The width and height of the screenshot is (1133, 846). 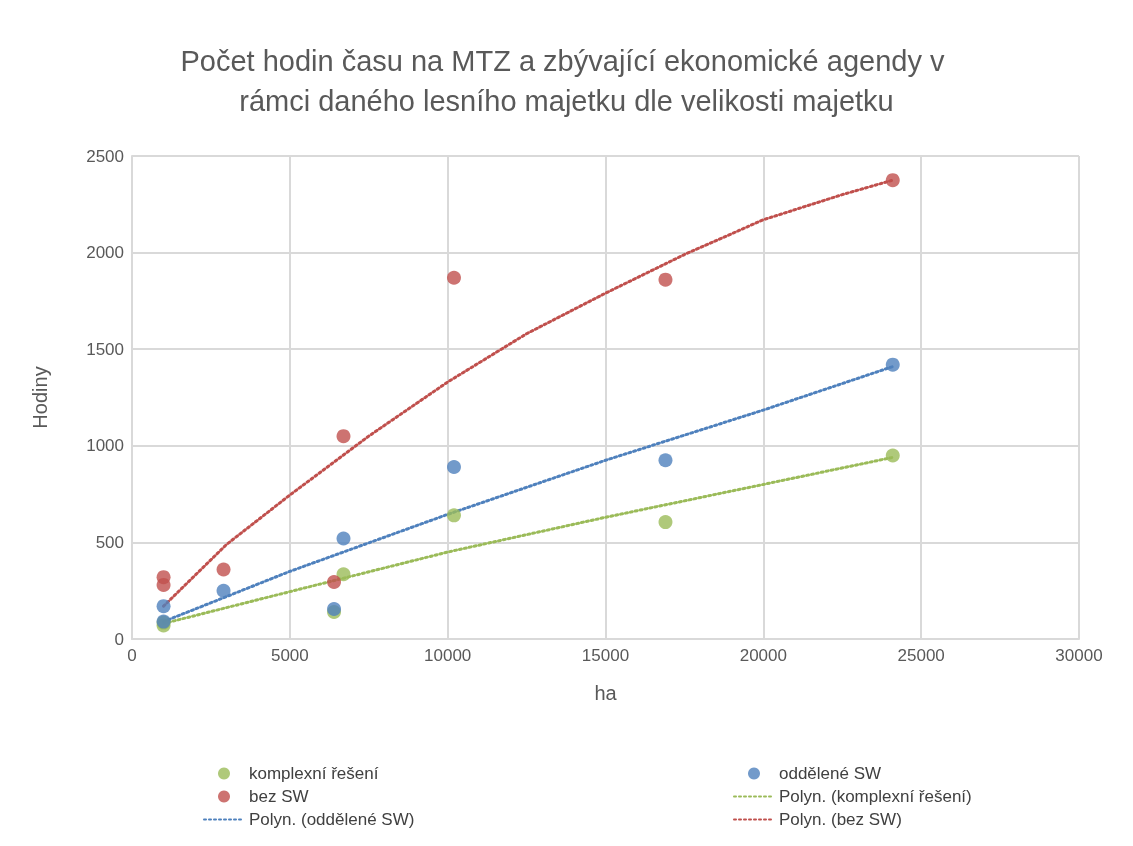 What do you see at coordinates (566, 81) in the screenshot?
I see `chart-title: Počet hodin času na MTZ a zbývající ekonomické agendy v rámci daného lesního majetku dle velikosti majetku` at bounding box center [566, 81].